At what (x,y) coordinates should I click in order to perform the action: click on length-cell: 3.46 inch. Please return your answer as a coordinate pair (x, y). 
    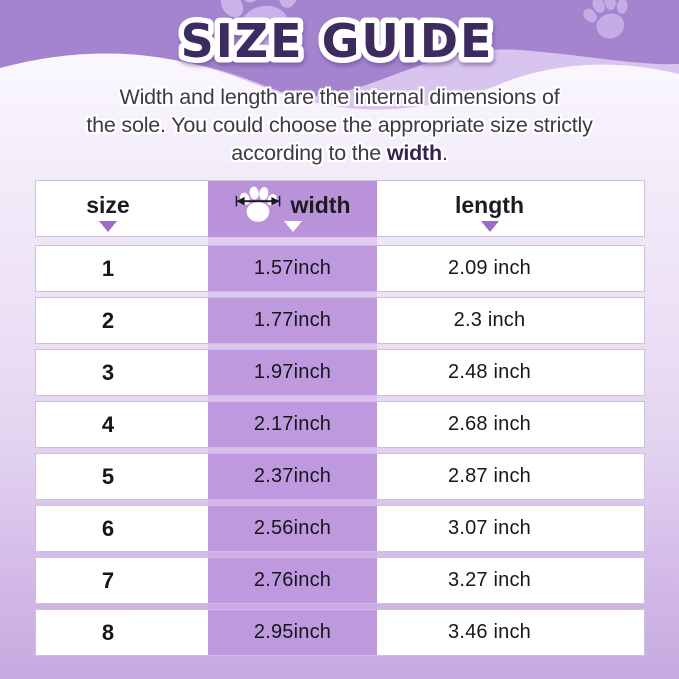
    Looking at the image, I should click on (489, 632).